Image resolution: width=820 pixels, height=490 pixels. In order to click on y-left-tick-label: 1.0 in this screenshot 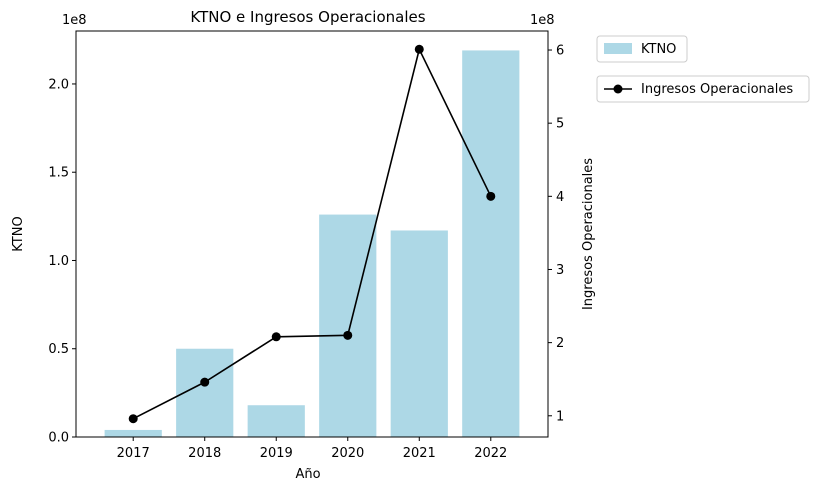, I will do `click(58, 261)`.